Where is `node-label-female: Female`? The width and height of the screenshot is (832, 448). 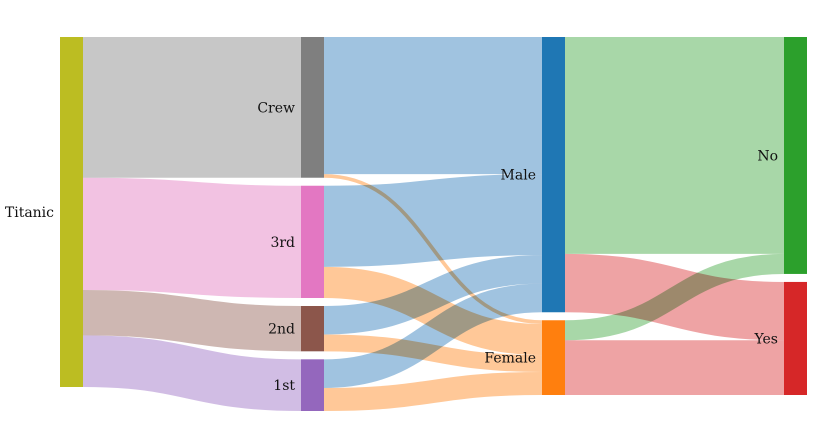
node-label-female: Female is located at coordinates (510, 359).